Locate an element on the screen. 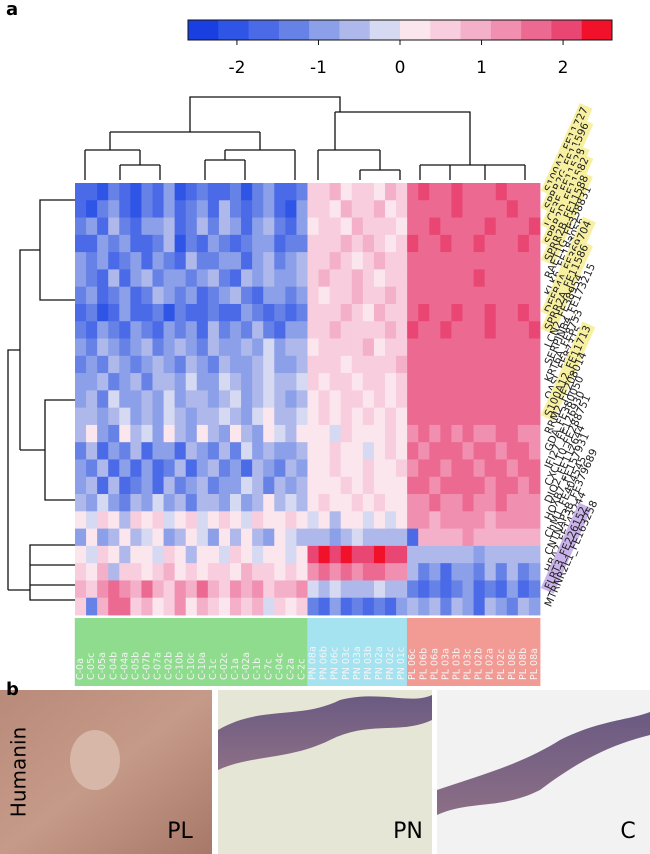 The image size is (650, 854). column-label: C-02c is located at coordinates (224, 666).